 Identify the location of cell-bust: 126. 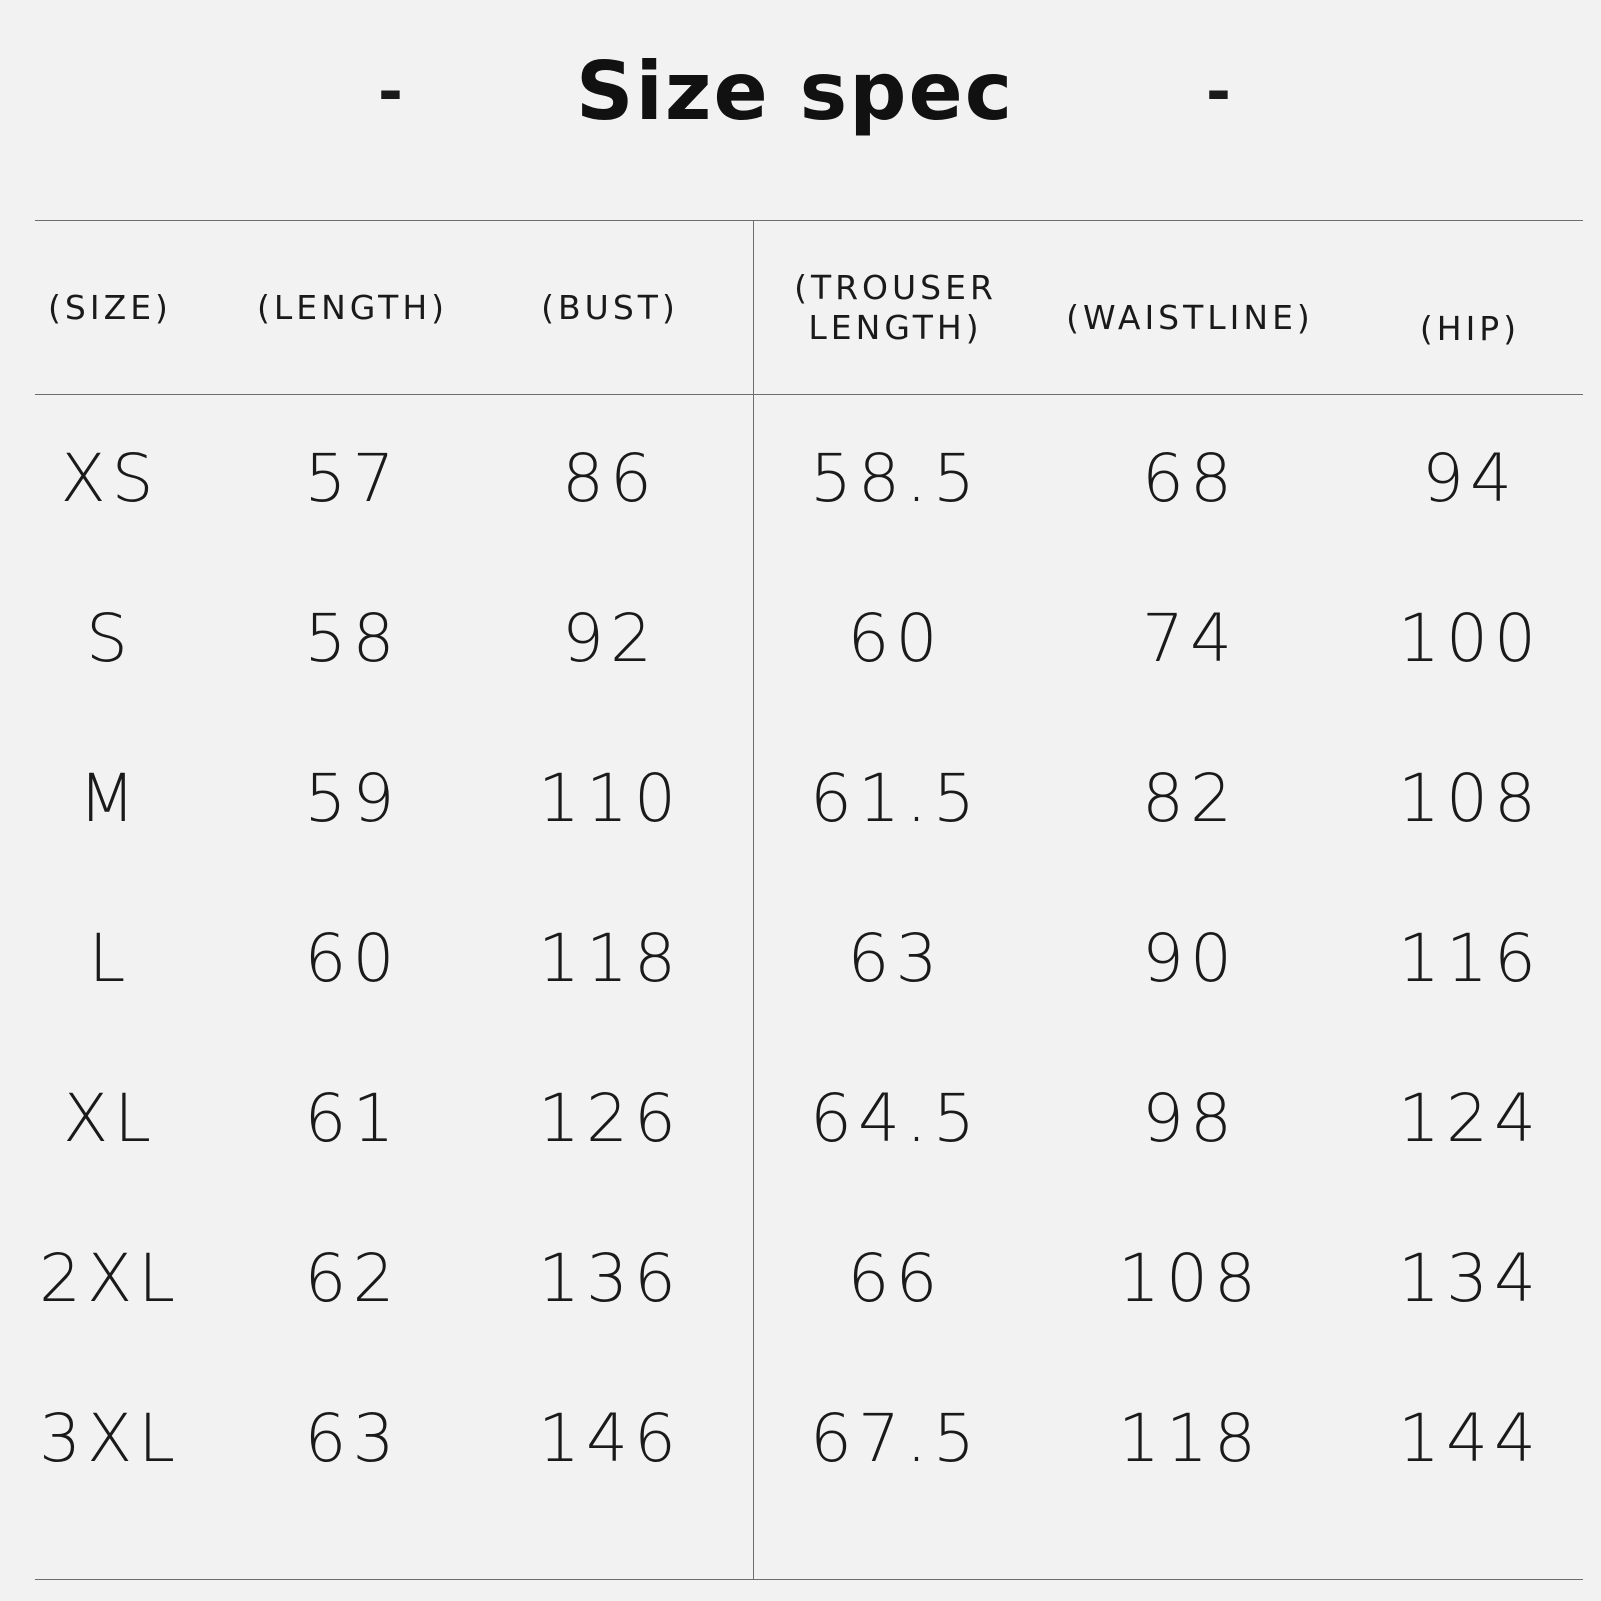
(610, 1118).